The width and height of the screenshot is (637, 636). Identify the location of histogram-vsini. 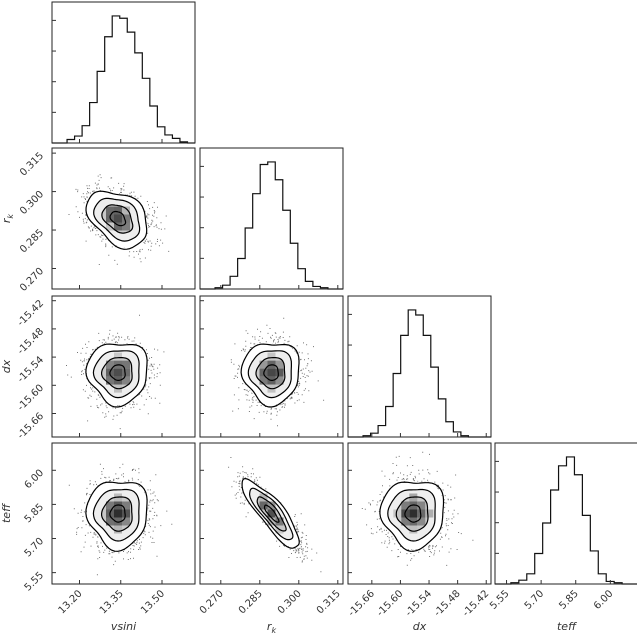
(123, 79).